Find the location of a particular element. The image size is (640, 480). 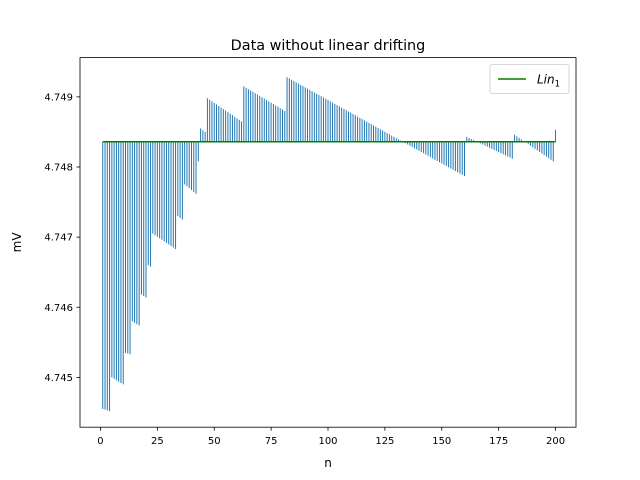

y-tick-label: 4.749 is located at coordinates (58, 97).